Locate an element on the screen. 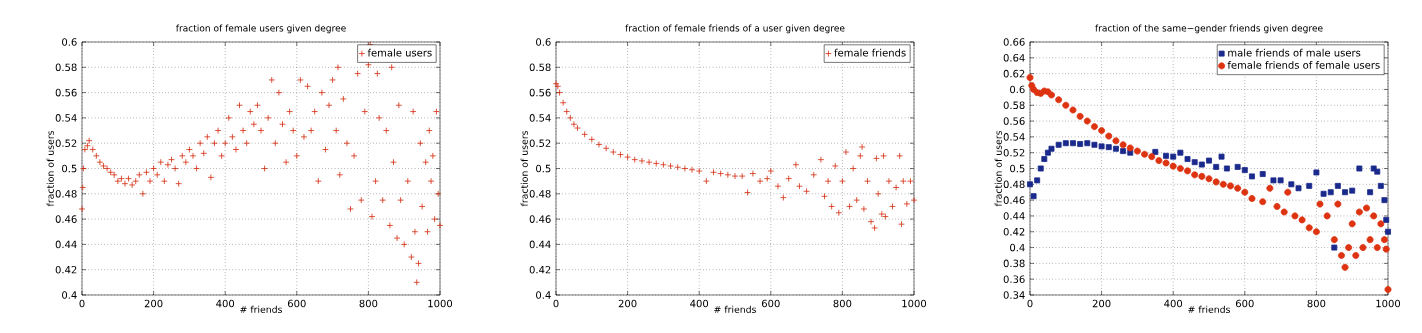 The height and width of the screenshot is (333, 1422). y-tick-label: 0.64 is located at coordinates (1014, 58).